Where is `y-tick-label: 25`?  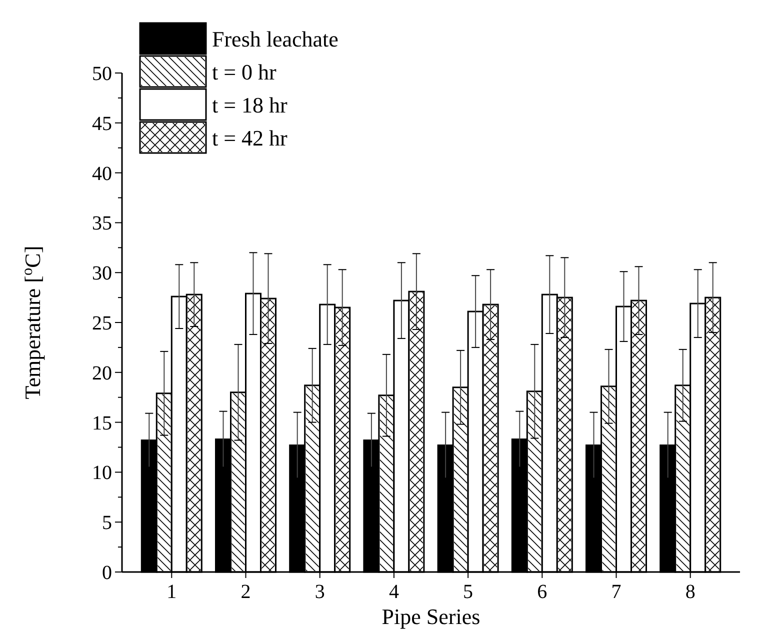 y-tick-label: 25 is located at coordinates (102, 323).